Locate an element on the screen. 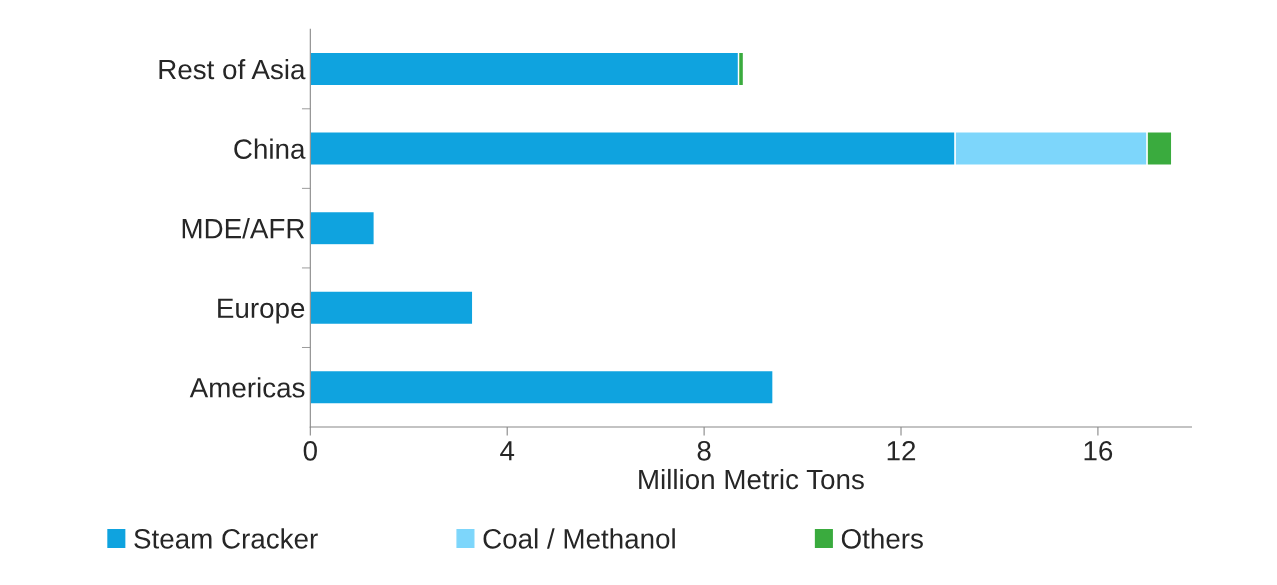 The width and height of the screenshot is (1277, 585). x-tick-label: 8 is located at coordinates (704, 450).